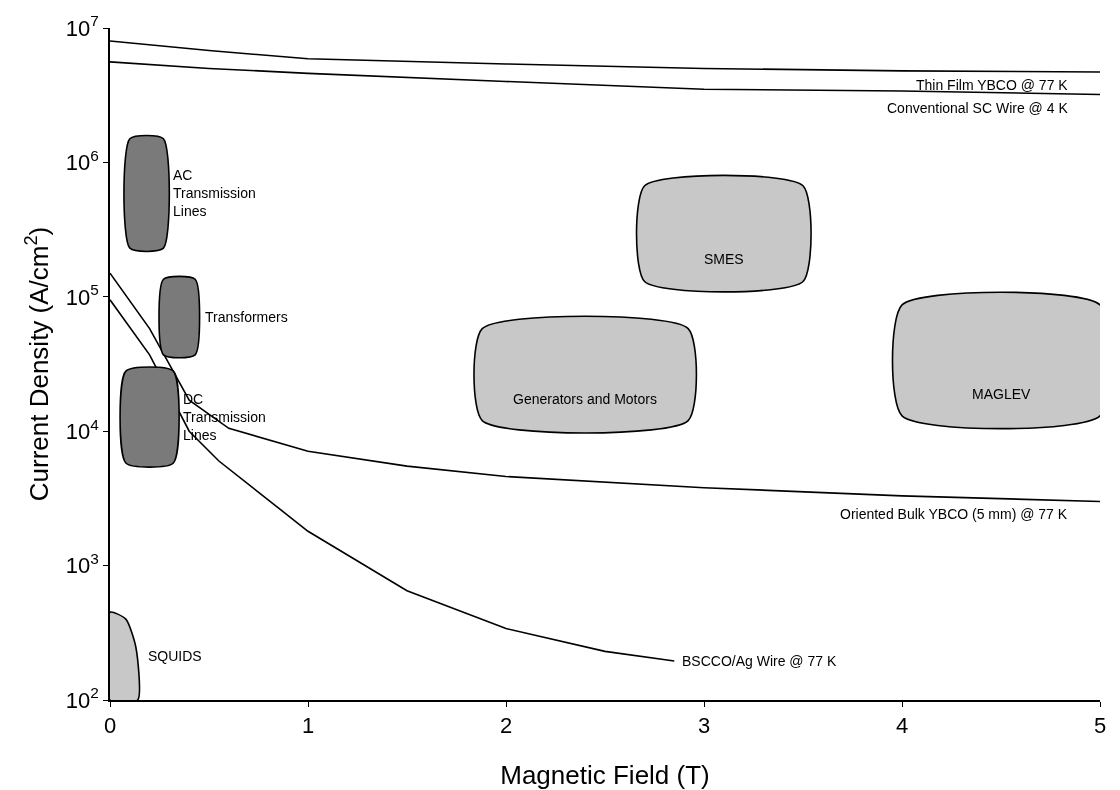 Image resolution: width=1120 pixels, height=790 pixels. Describe the element at coordinates (506, 726) in the screenshot. I see `x-tick-label: 2` at that location.